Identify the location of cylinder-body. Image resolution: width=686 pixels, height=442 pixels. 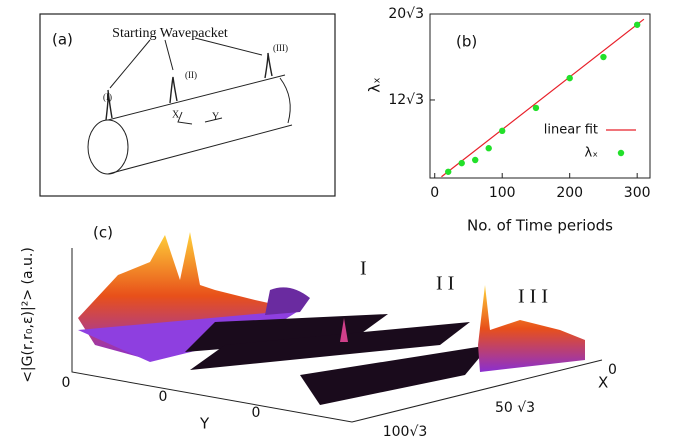
(200, 124).